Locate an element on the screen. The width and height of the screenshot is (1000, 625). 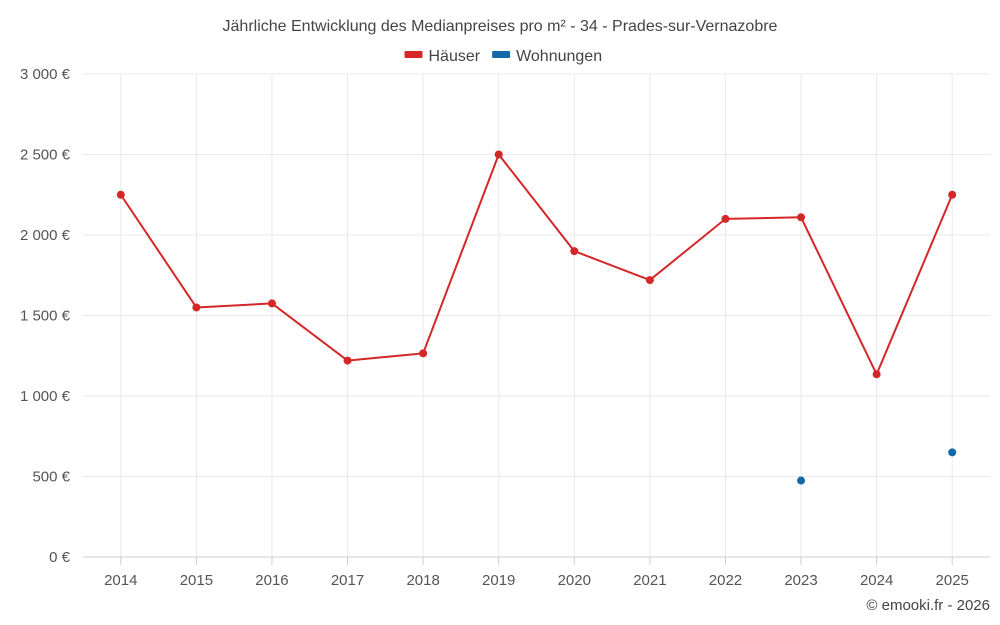
x-tick-label: 2015 is located at coordinates (196, 580).